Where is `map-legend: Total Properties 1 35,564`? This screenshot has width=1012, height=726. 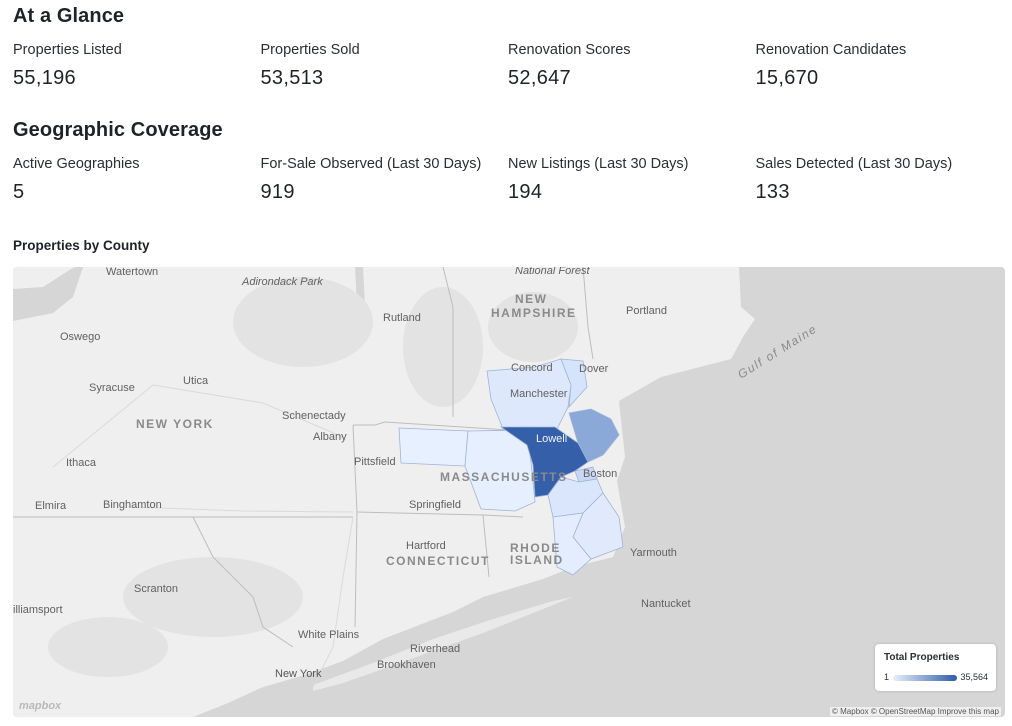
map-legend: Total Properties 1 35,564 is located at coordinates (935, 667).